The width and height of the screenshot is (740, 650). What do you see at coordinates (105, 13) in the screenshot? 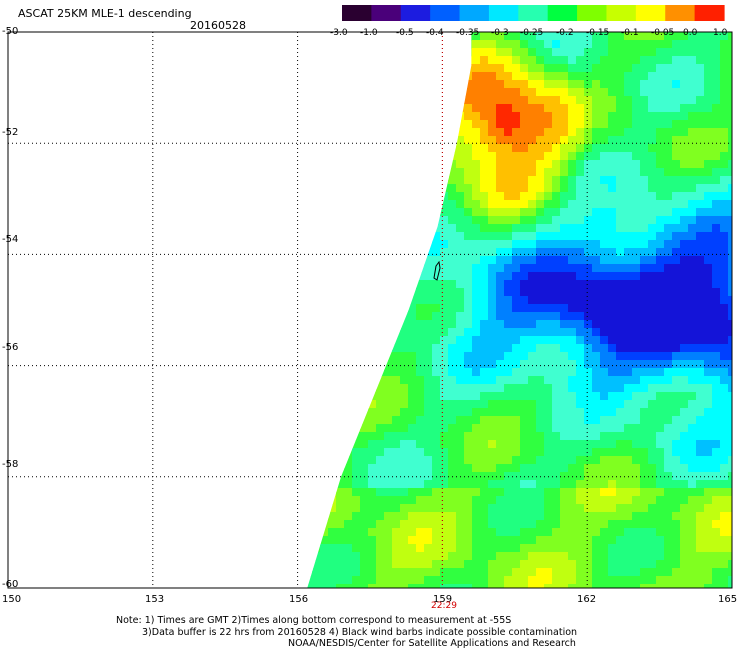
I see `chart-title: ASCAT 25KM MLE-1 descending` at bounding box center [105, 13].